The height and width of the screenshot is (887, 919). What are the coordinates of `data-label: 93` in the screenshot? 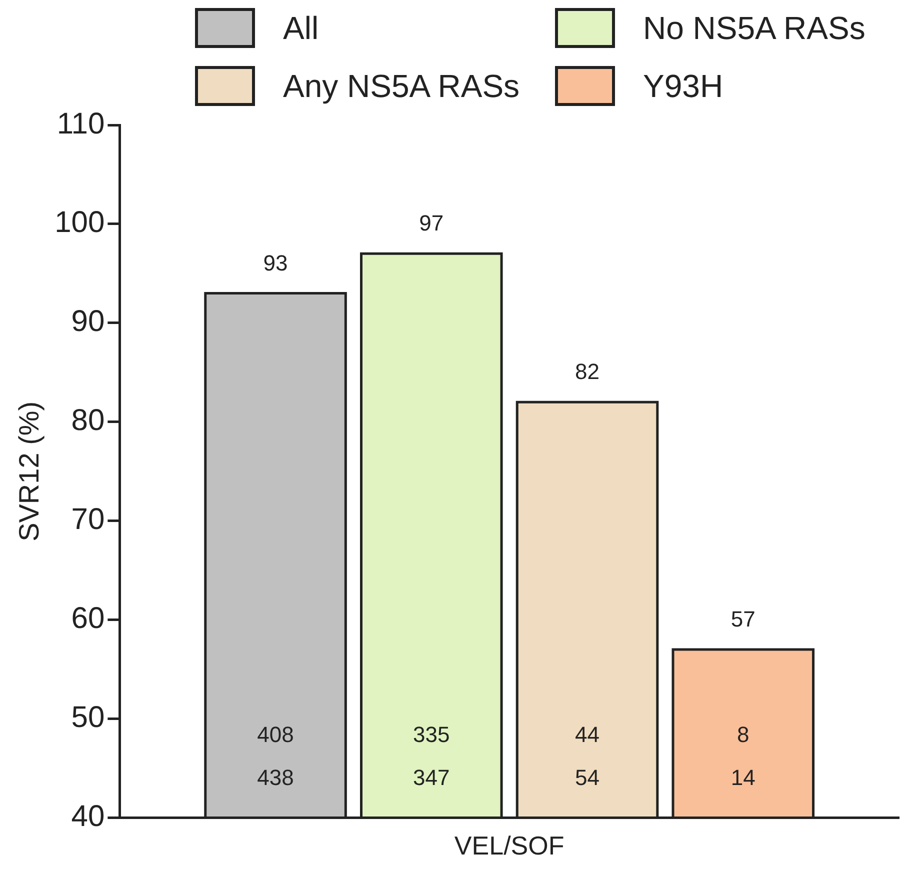 It's located at (275, 263).